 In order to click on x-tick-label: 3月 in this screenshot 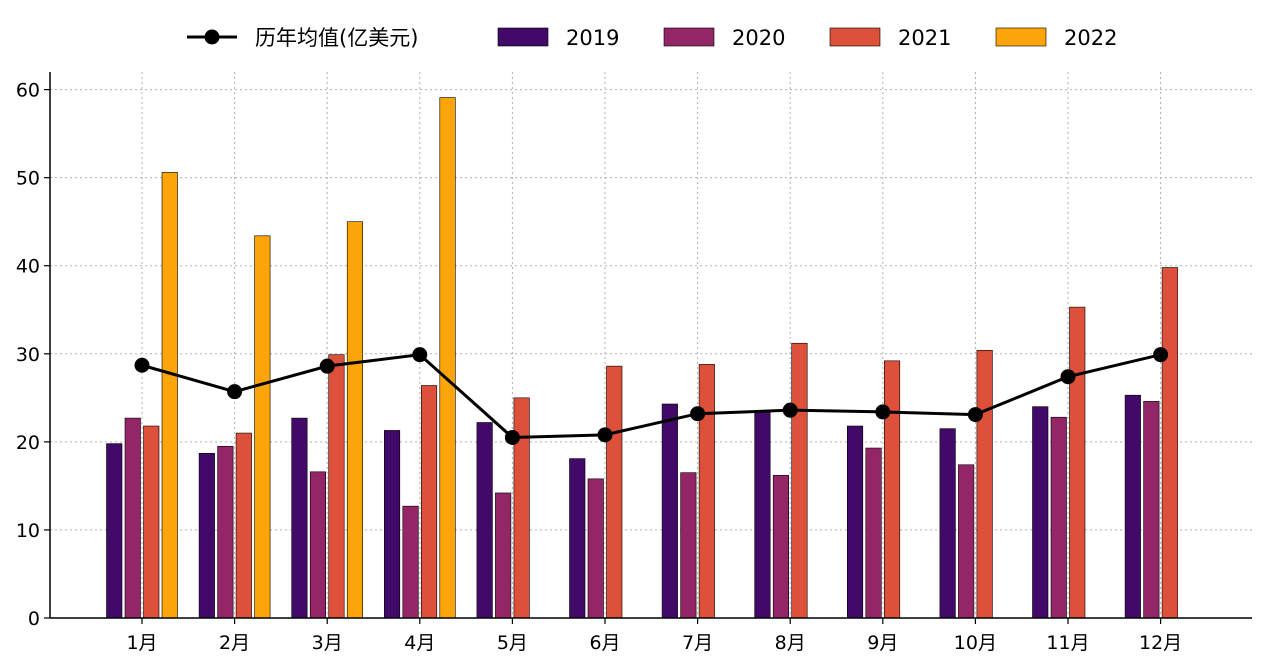, I will do `click(327, 643)`.